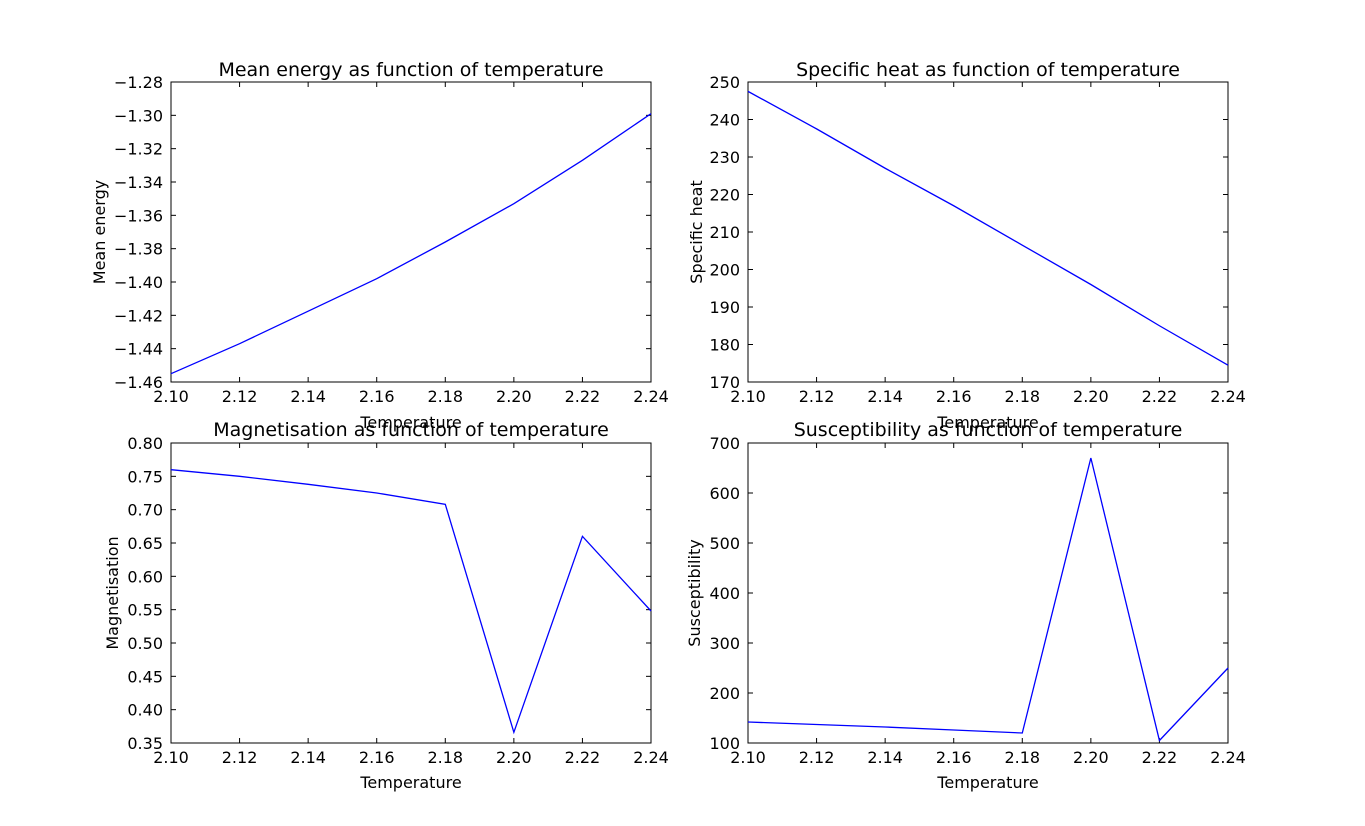 This screenshot has width=1365, height=826. What do you see at coordinates (138, 382) in the screenshot?
I see `y-tick-label: −1.46` at bounding box center [138, 382].